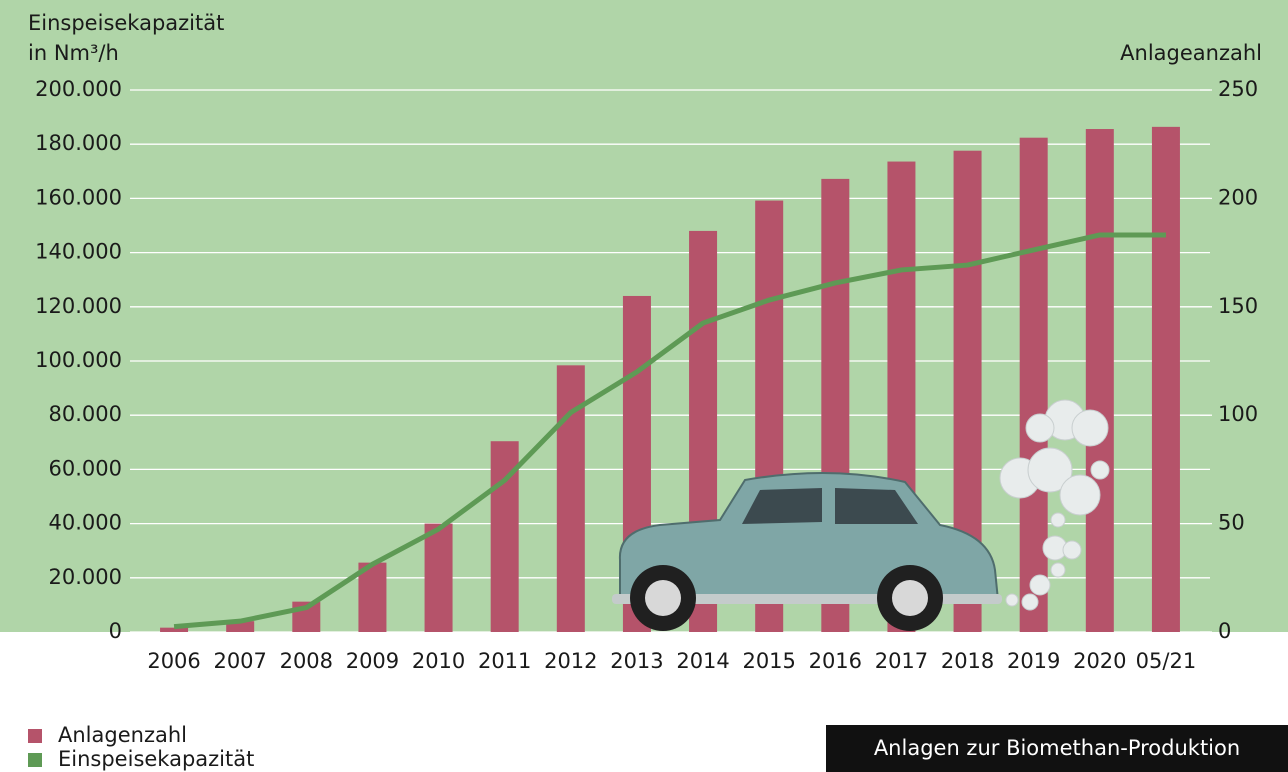  What do you see at coordinates (570, 661) in the screenshot?
I see `x-tick-label: 2012` at bounding box center [570, 661].